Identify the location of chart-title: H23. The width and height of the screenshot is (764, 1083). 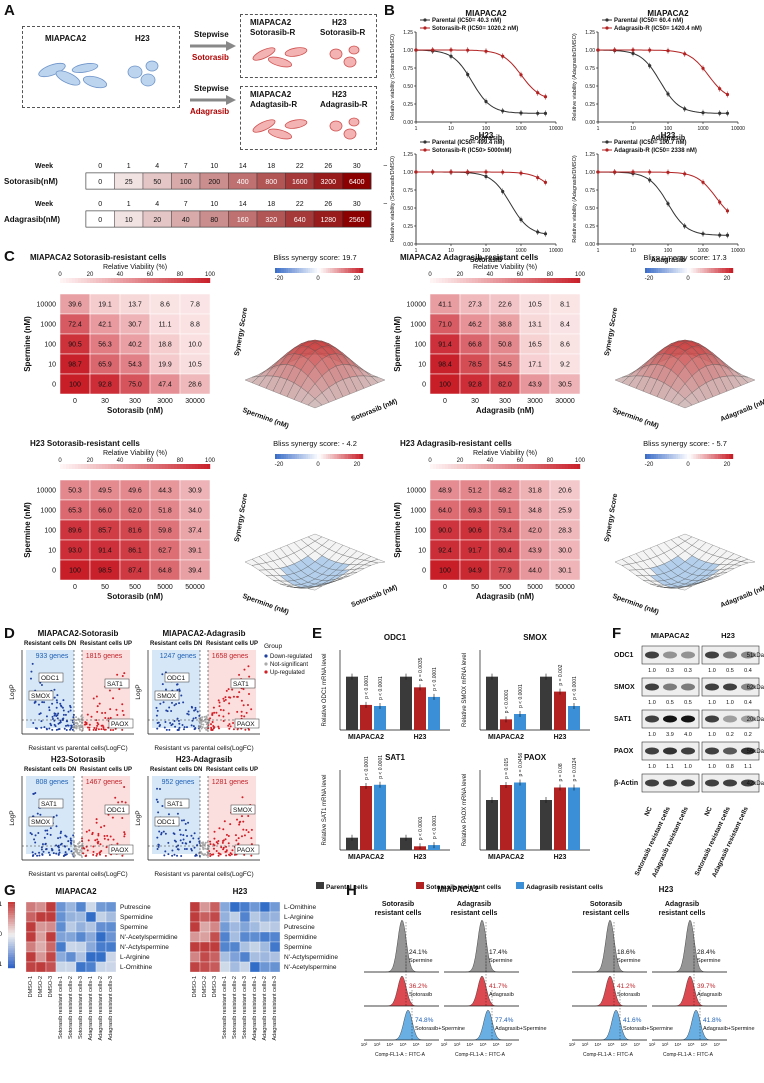
(486, 135).